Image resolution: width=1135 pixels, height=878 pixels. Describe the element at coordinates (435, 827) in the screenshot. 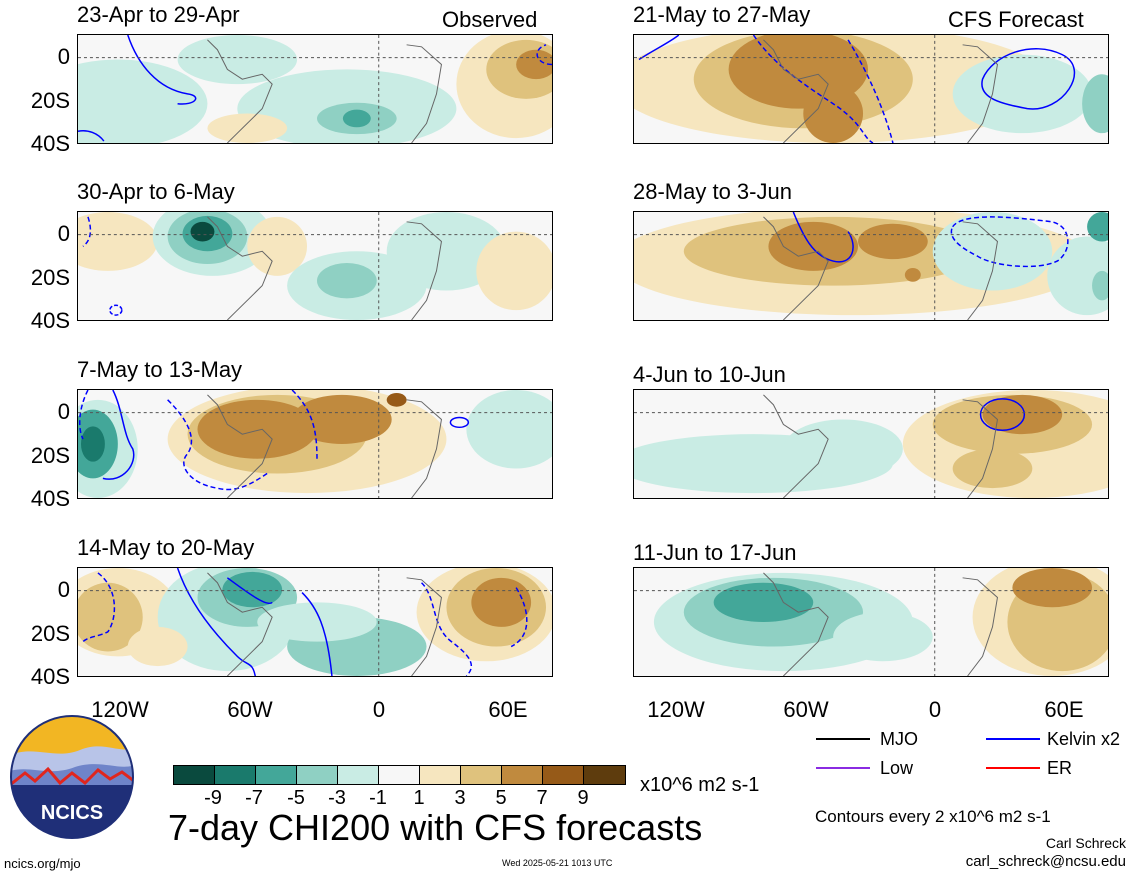

I see `main-title: 7-day CHI200 with CFS forecasts` at that location.